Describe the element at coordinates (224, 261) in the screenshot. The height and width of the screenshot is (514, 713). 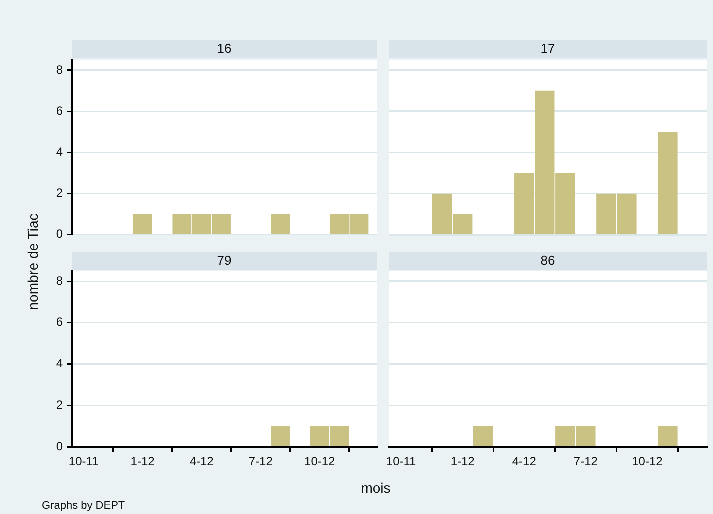
I see `chart-title: 79` at that location.